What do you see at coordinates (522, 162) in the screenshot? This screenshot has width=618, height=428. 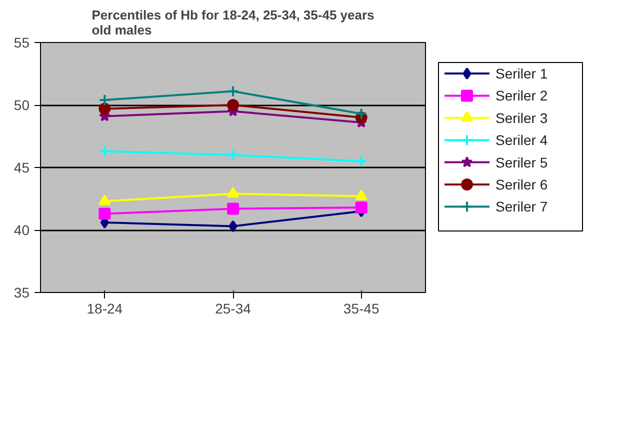 I see `legend-label: Seriler 5` at bounding box center [522, 162].